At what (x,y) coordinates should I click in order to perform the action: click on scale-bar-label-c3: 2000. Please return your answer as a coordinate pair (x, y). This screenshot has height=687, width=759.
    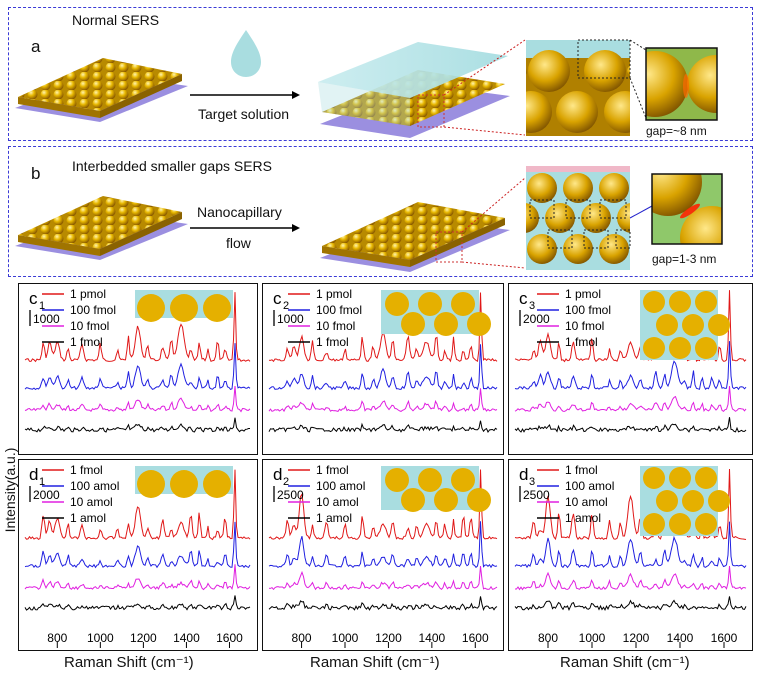
    Looking at the image, I should click on (536, 319).